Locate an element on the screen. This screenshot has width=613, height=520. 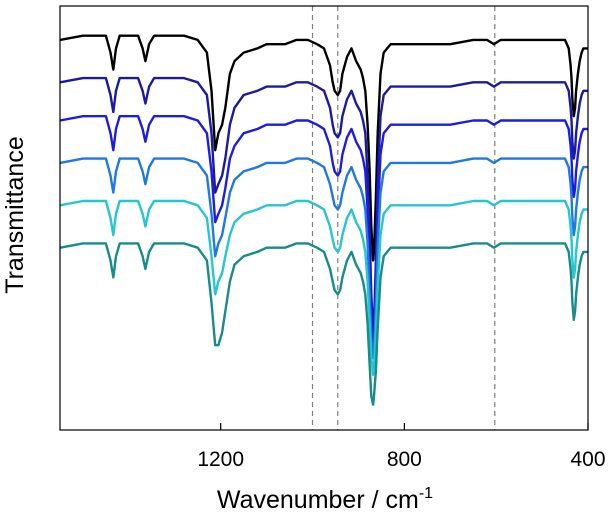
x-axis-ticks is located at coordinates (404, 426).